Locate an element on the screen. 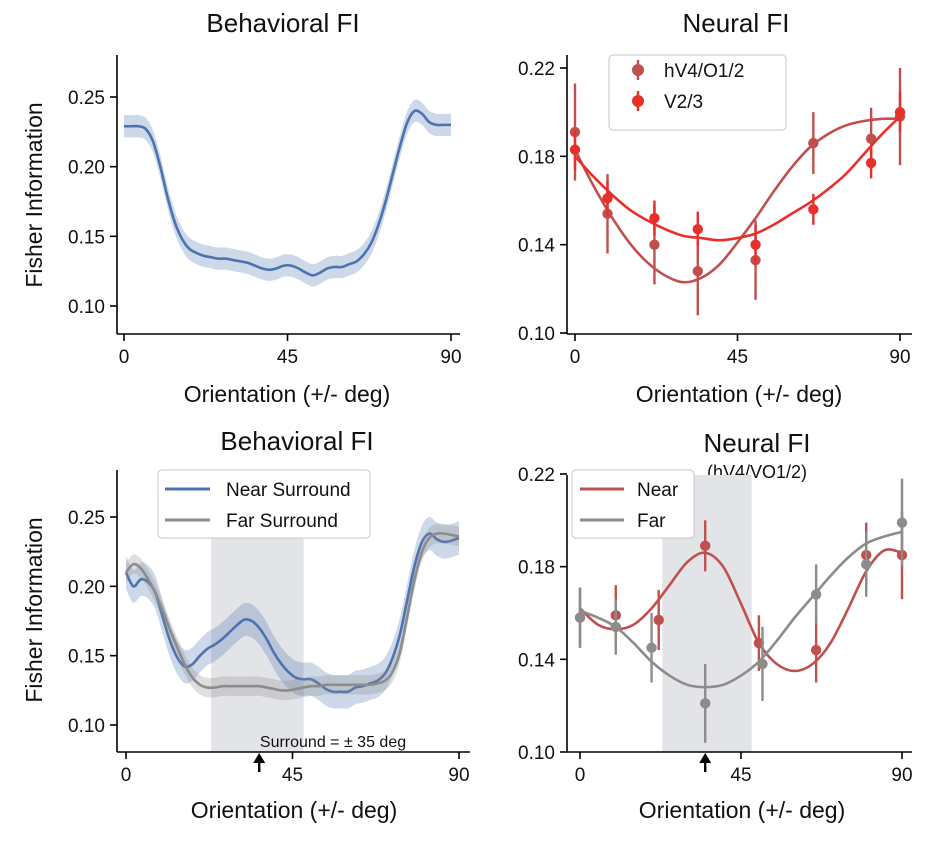  legend-label: Near Surround is located at coordinates (288, 490).